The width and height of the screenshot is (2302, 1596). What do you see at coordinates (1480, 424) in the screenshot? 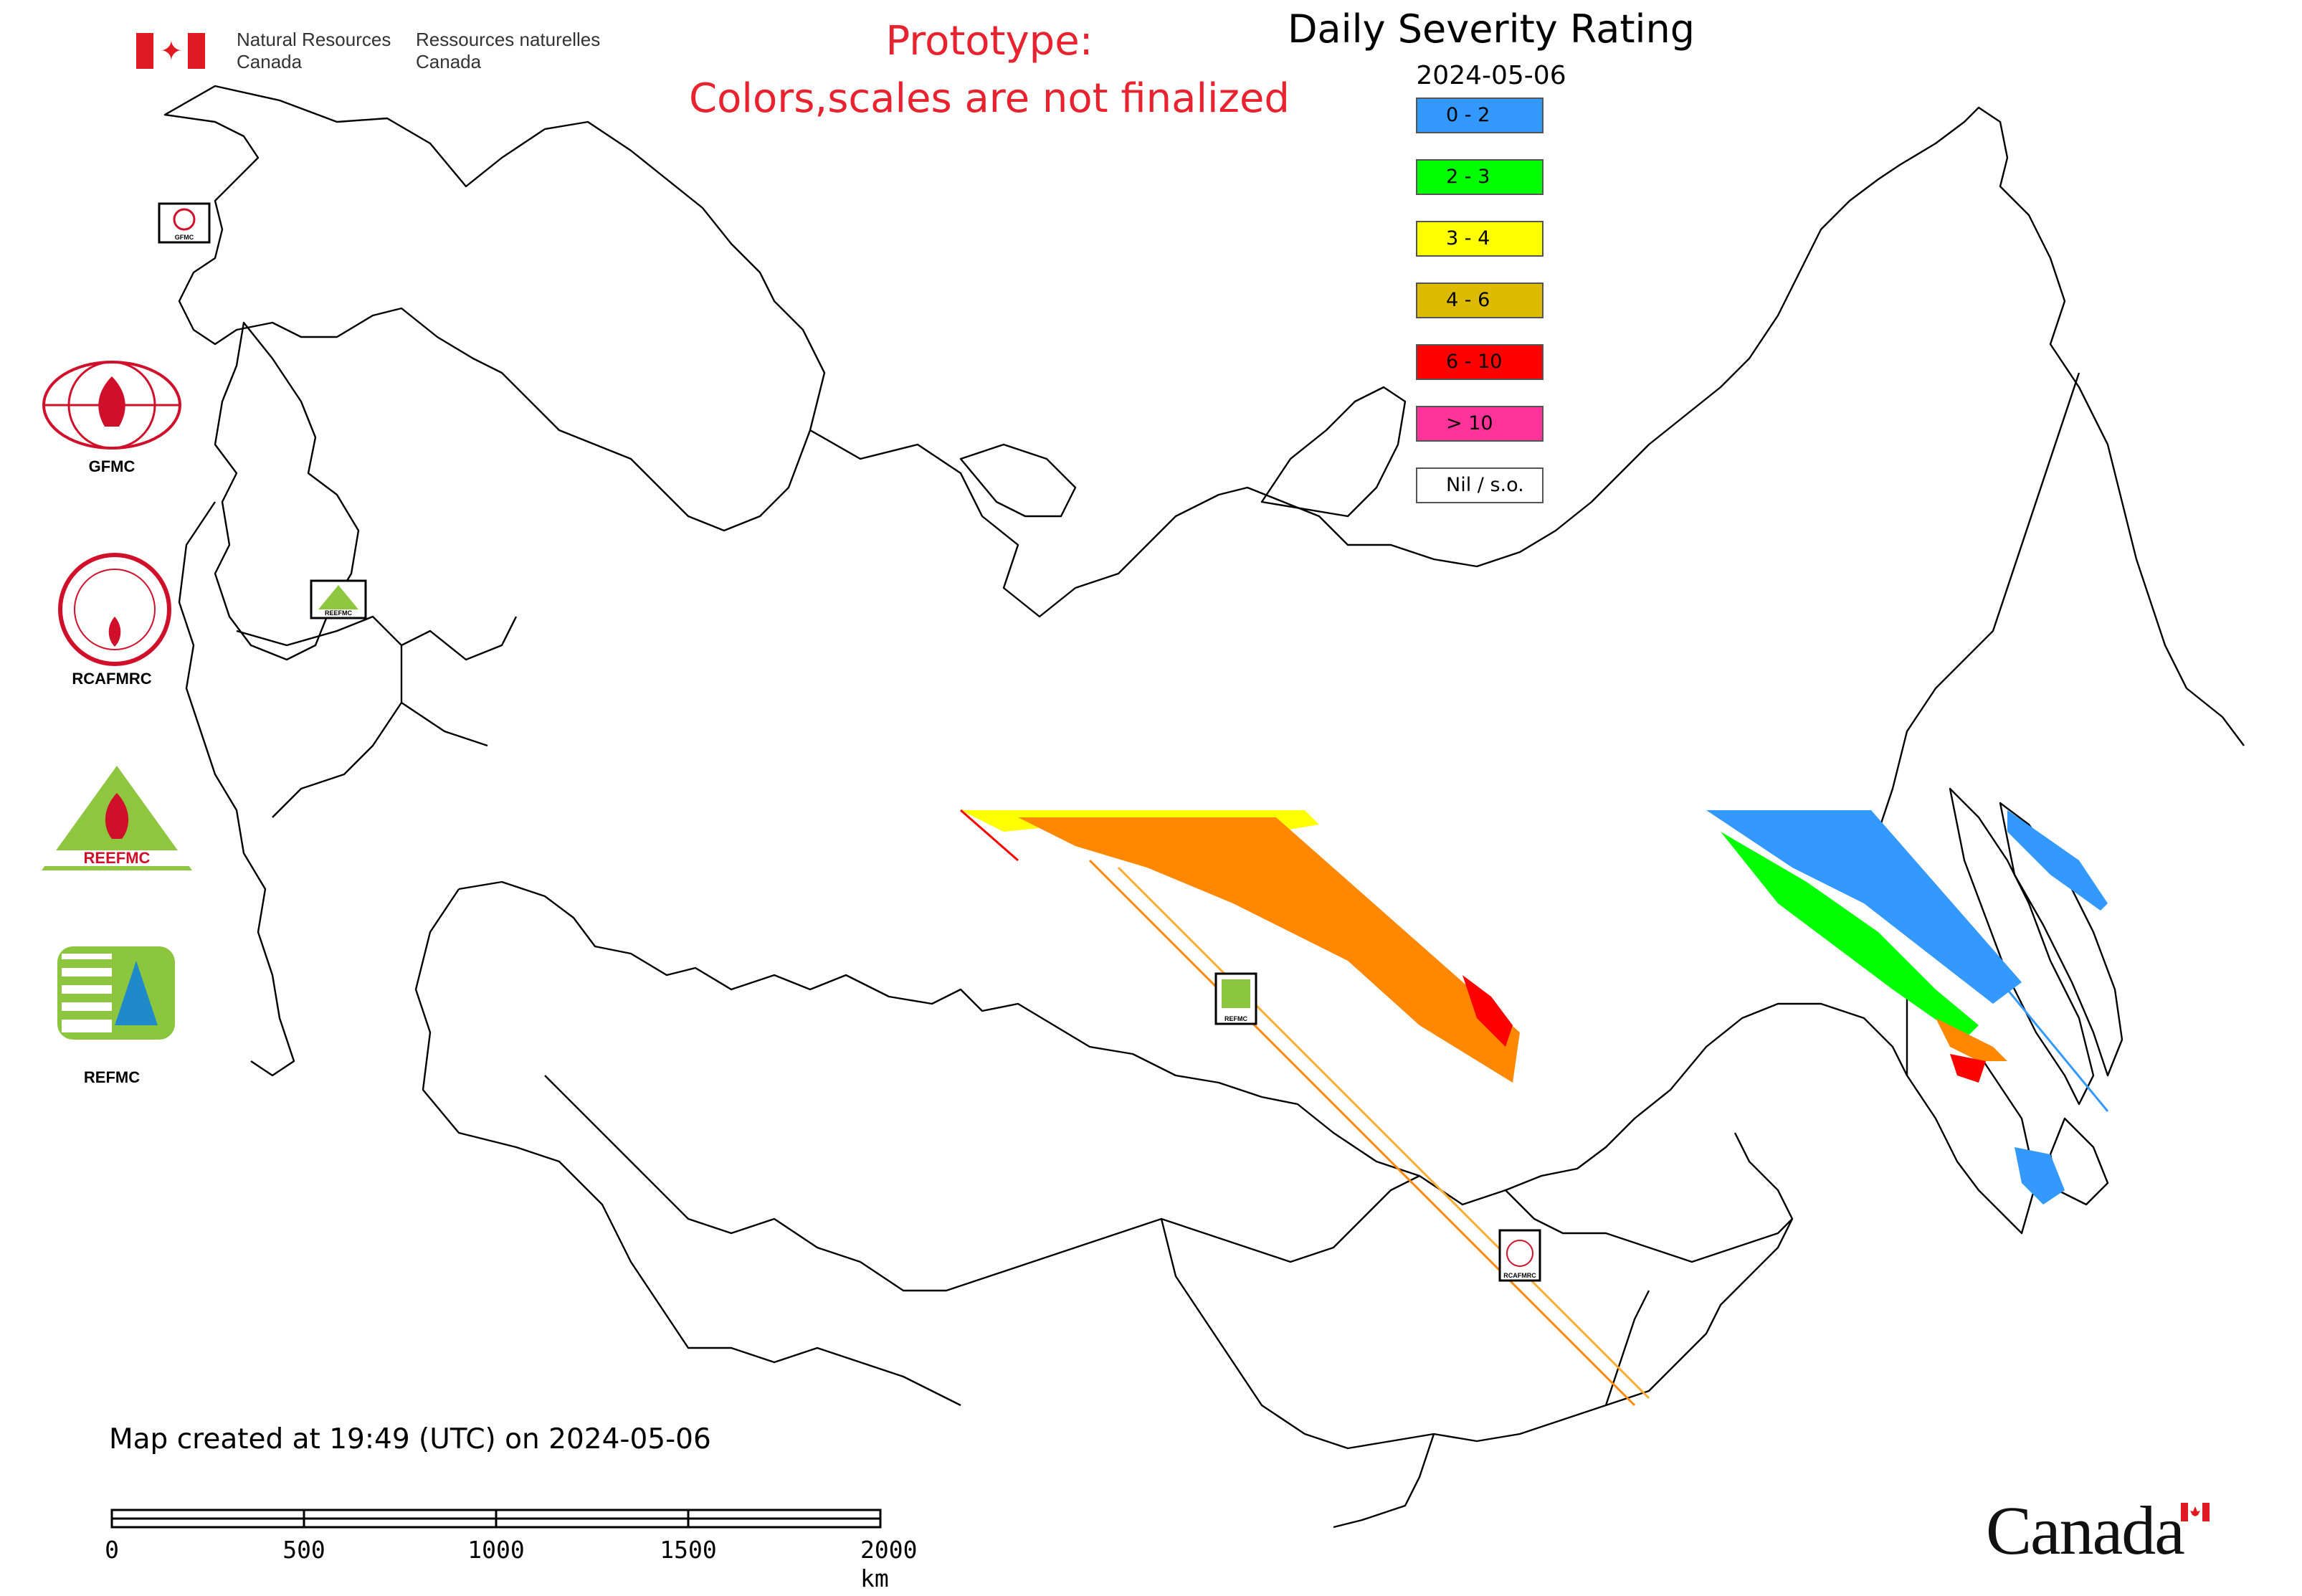
I see `legend-item: > 10` at bounding box center [1480, 424].